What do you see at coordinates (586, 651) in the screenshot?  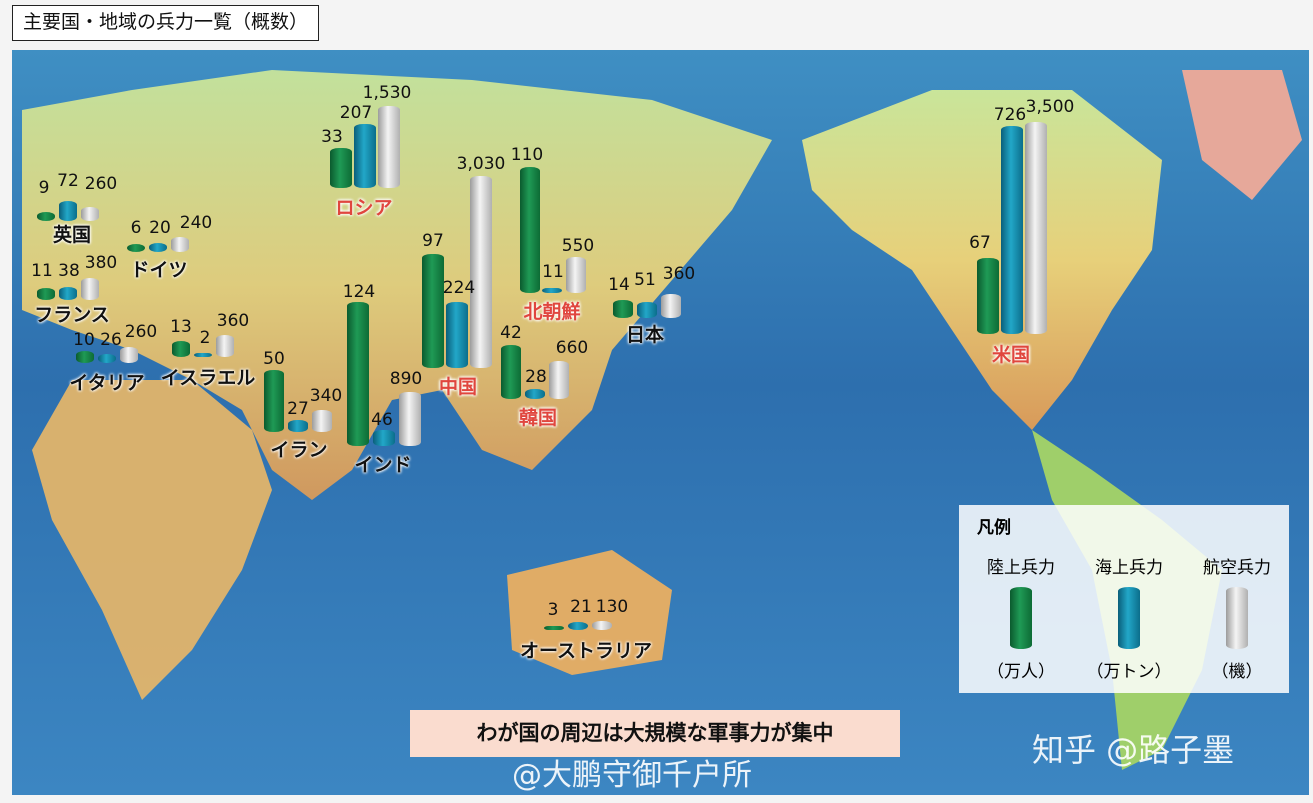 I see `australia-label: オーストラリア` at bounding box center [586, 651].